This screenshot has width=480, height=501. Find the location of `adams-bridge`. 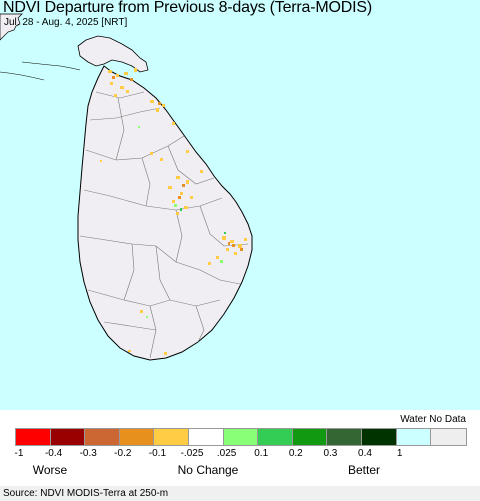

adams-bridge is located at coordinates (51, 66).